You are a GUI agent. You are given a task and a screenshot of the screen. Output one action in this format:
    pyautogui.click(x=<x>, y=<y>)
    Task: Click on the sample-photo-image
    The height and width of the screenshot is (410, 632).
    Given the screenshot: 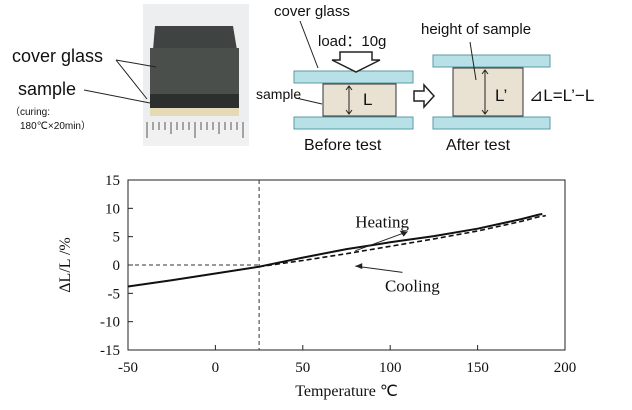 What is the action you would take?
    pyautogui.click(x=196, y=75)
    